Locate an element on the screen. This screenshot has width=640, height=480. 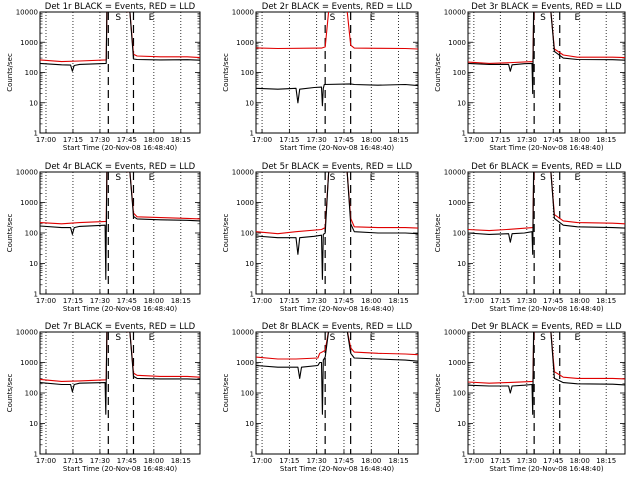
panel-title: Det 2r BLACK = Events, RED = LLD is located at coordinates (337, 7).